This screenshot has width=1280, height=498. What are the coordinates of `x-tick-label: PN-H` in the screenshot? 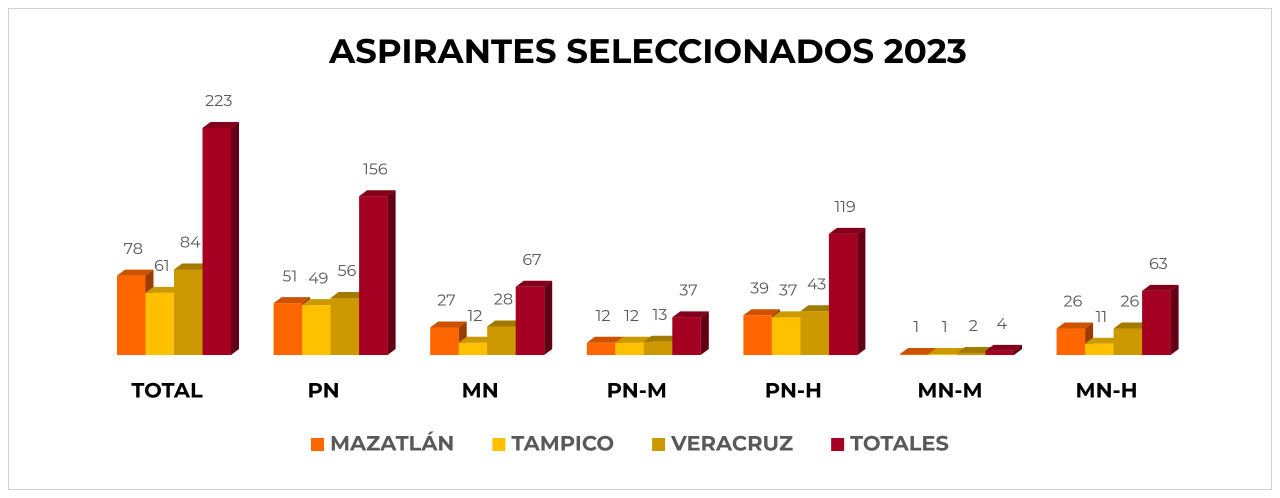 It's located at (793, 391).